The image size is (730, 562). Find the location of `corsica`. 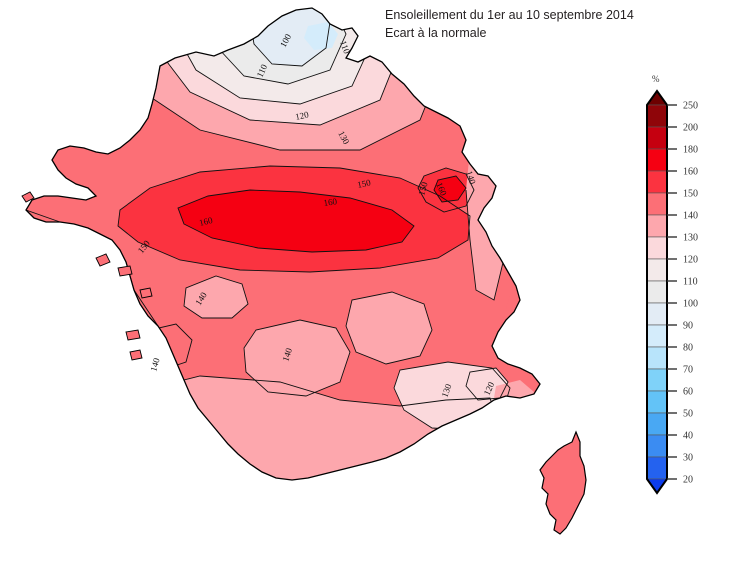

corsica is located at coordinates (563, 482).